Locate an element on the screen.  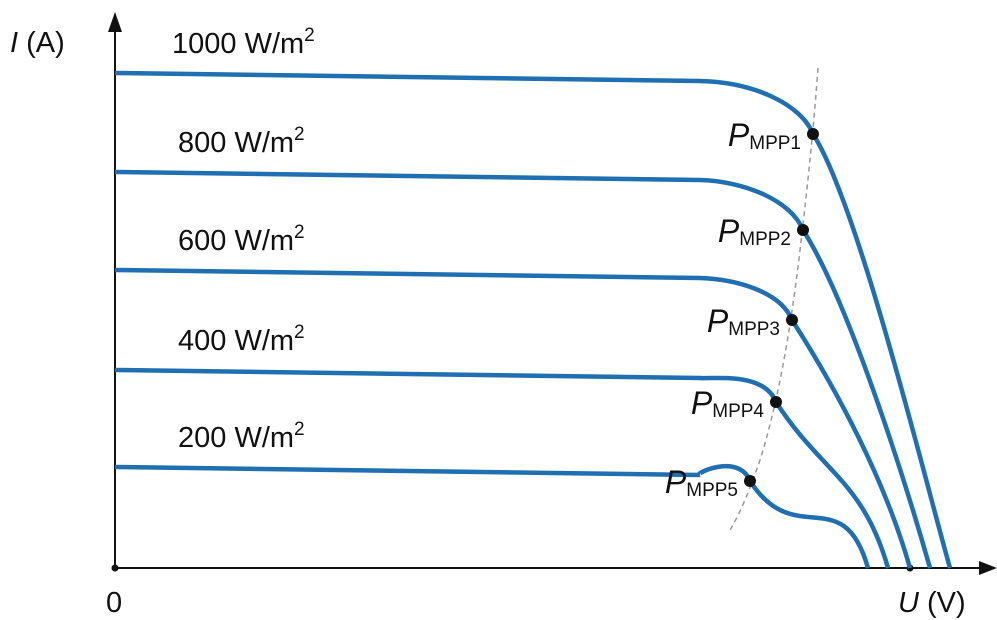
irradiance-label: 1000 W/m2 is located at coordinates (243, 42).